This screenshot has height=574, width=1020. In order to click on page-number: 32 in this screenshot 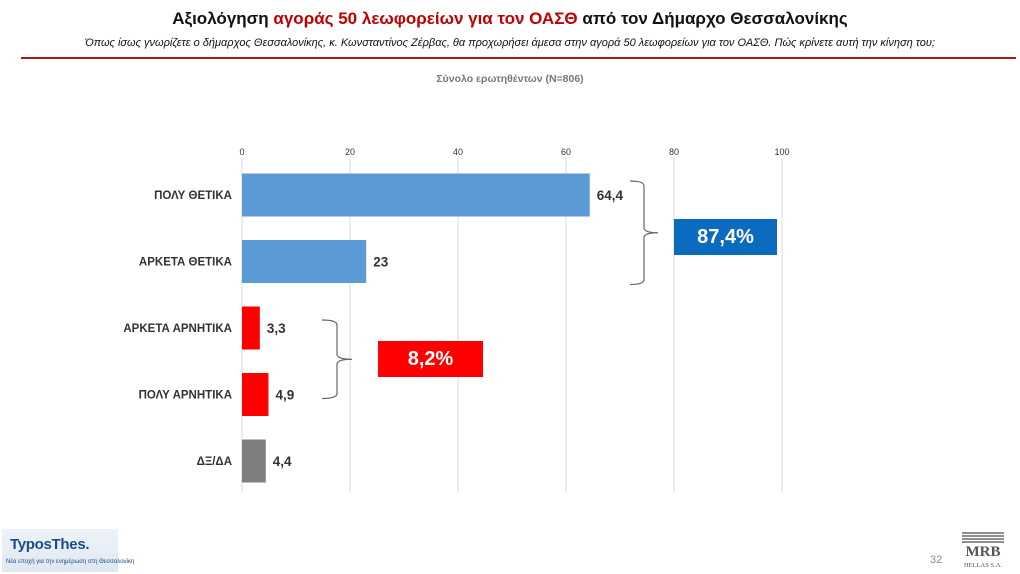, I will do `click(936, 560)`.